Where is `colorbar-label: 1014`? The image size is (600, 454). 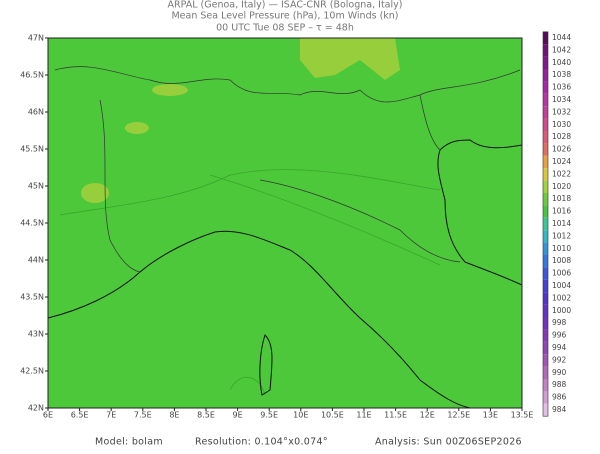
colorbar-label: 1014 is located at coordinates (561, 223).